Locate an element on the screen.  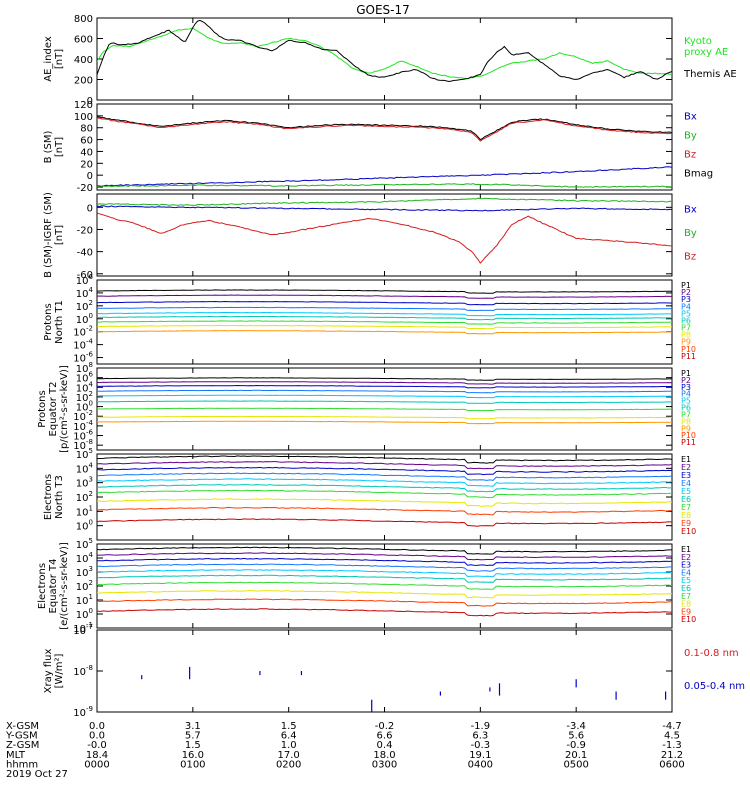
y-axis-label: B (SM)[nT] is located at coordinates (54, 146).